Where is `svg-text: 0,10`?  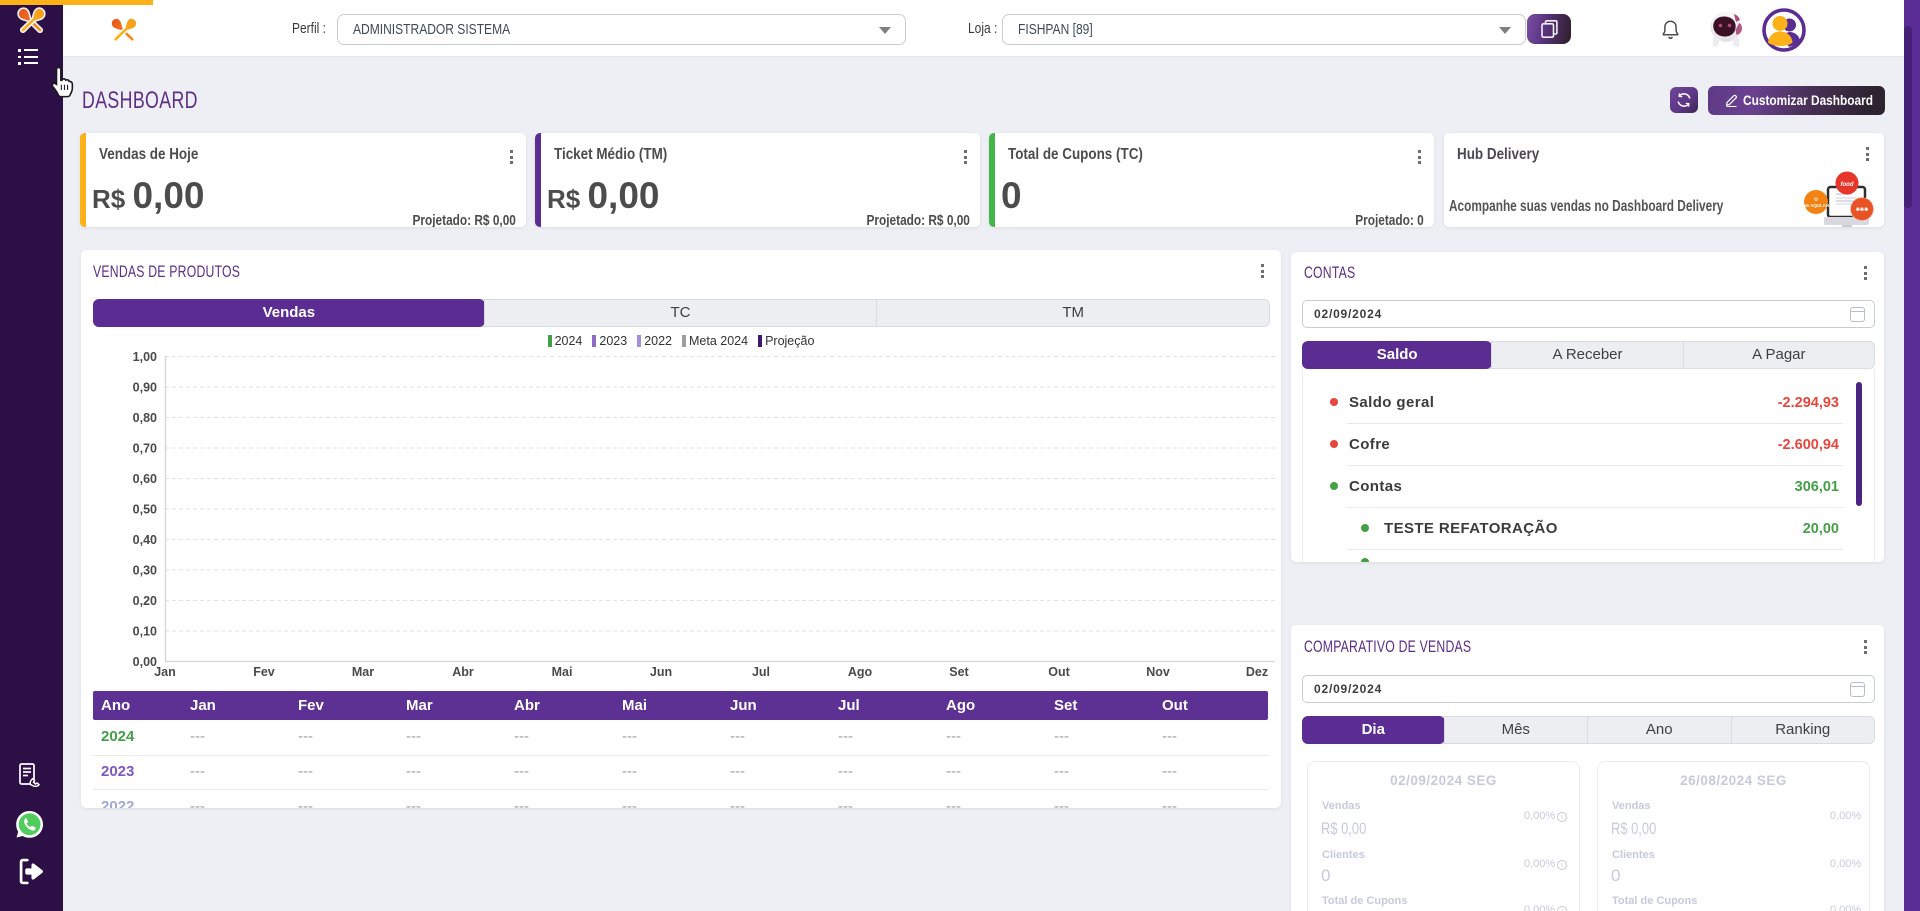 svg-text: 0,10 is located at coordinates (145, 632).